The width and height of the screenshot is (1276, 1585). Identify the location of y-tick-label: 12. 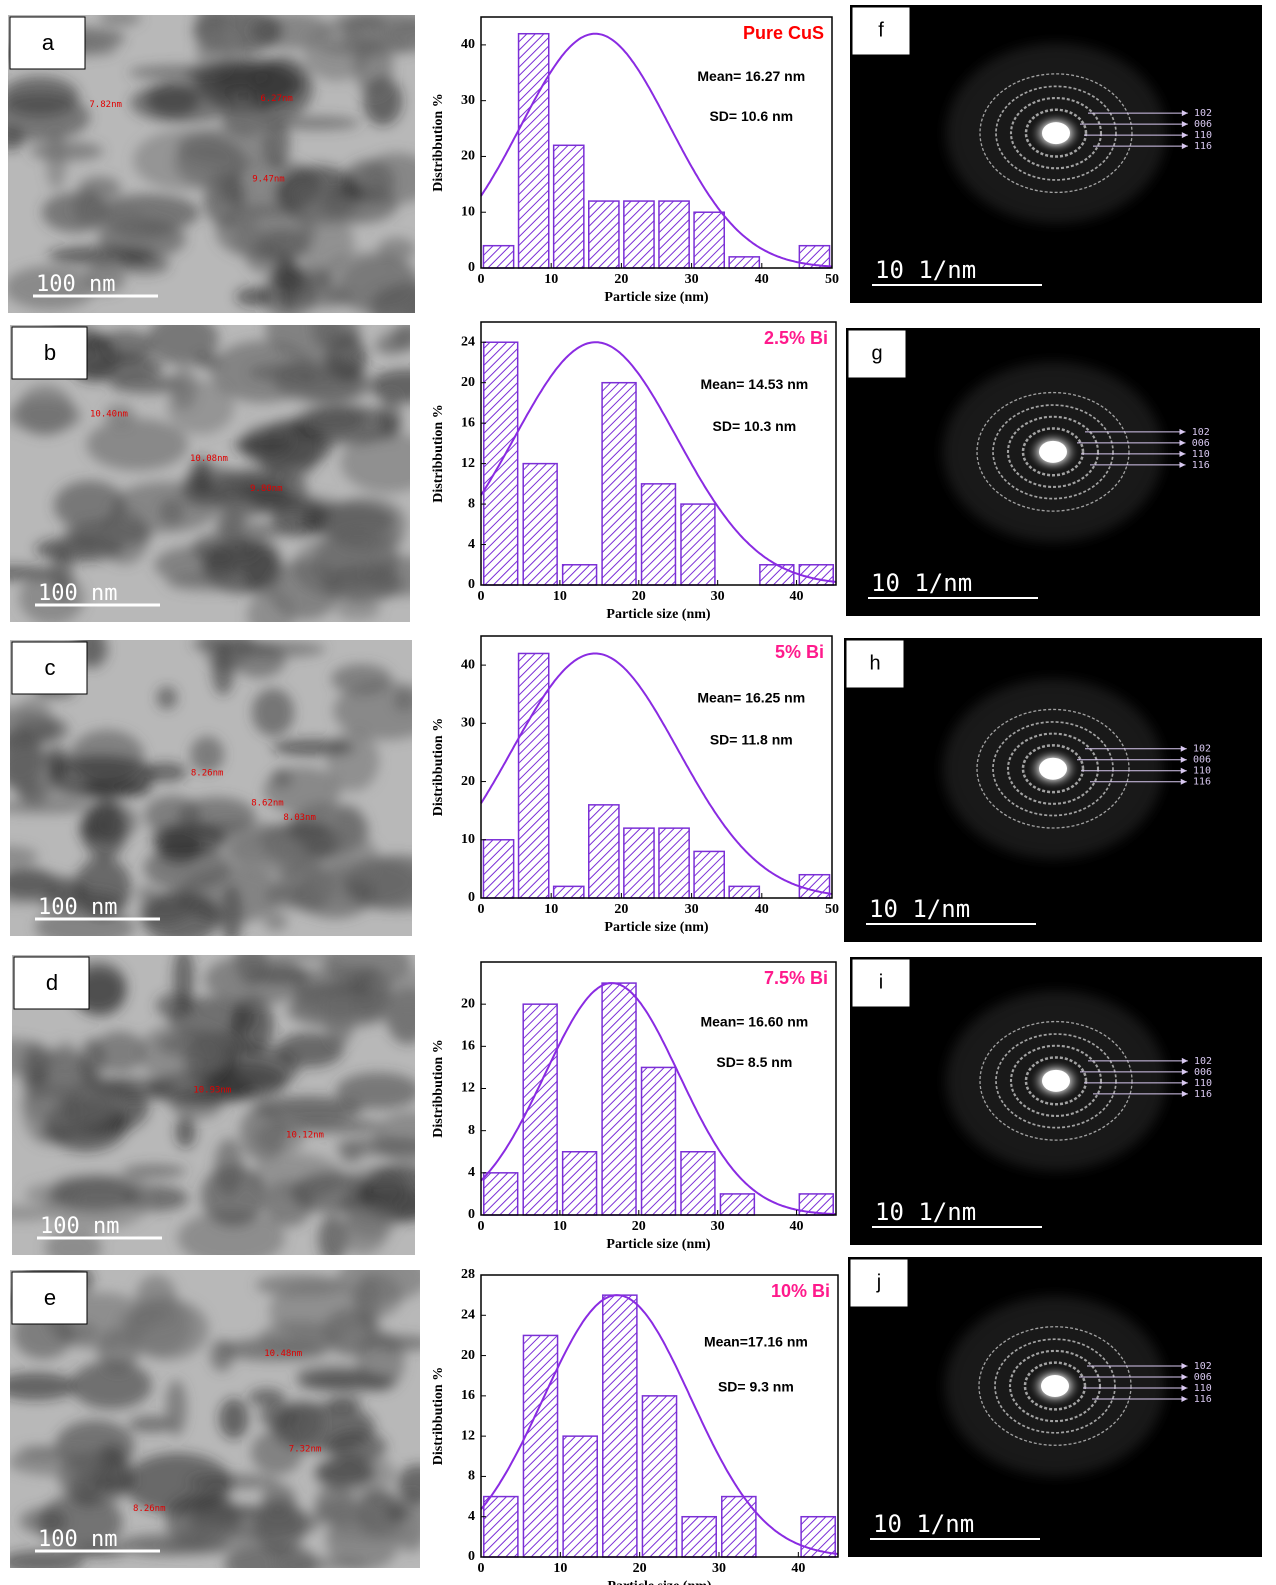
(468, 463).